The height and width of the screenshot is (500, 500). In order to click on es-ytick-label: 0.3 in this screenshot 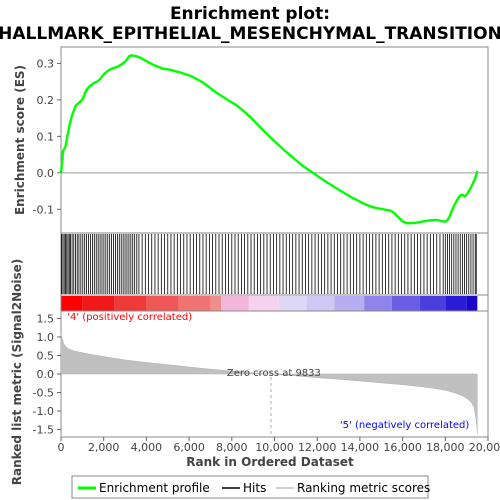, I will do `click(46, 63)`.